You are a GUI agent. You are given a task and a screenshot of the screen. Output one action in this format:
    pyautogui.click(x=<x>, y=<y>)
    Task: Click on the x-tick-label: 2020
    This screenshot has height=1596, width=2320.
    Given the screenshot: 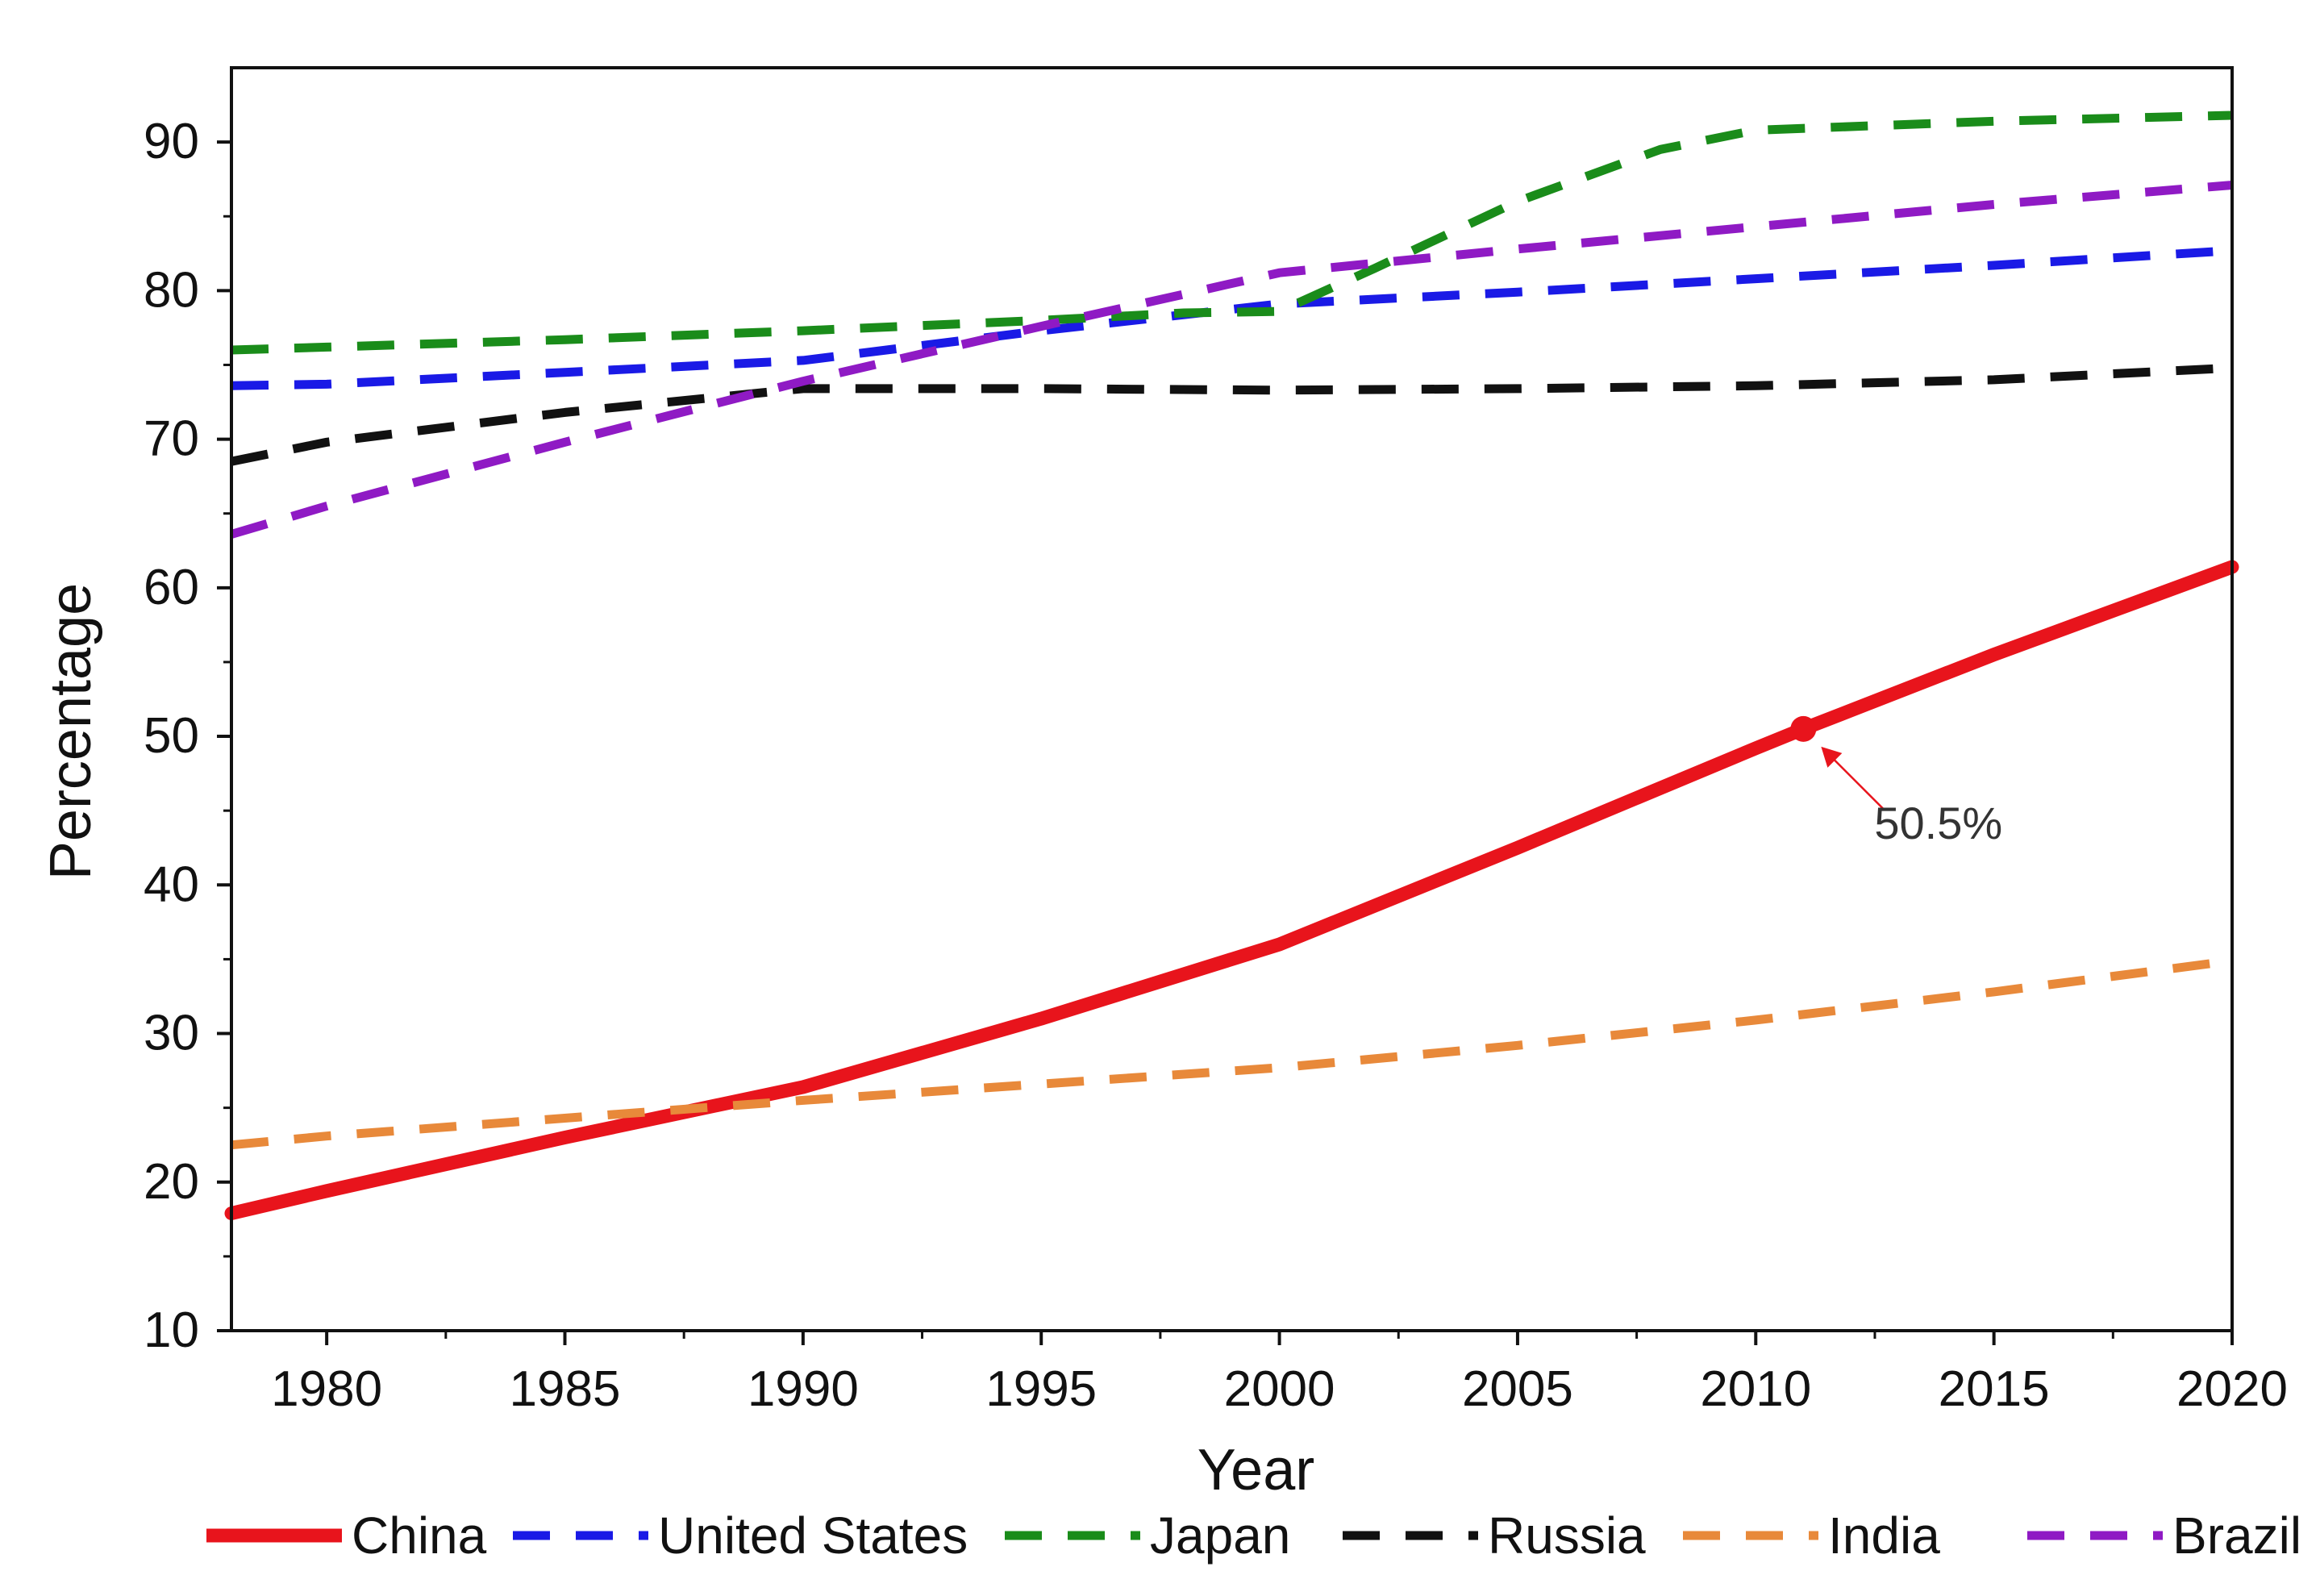 What is the action you would take?
    pyautogui.click(x=2232, y=1389)
    